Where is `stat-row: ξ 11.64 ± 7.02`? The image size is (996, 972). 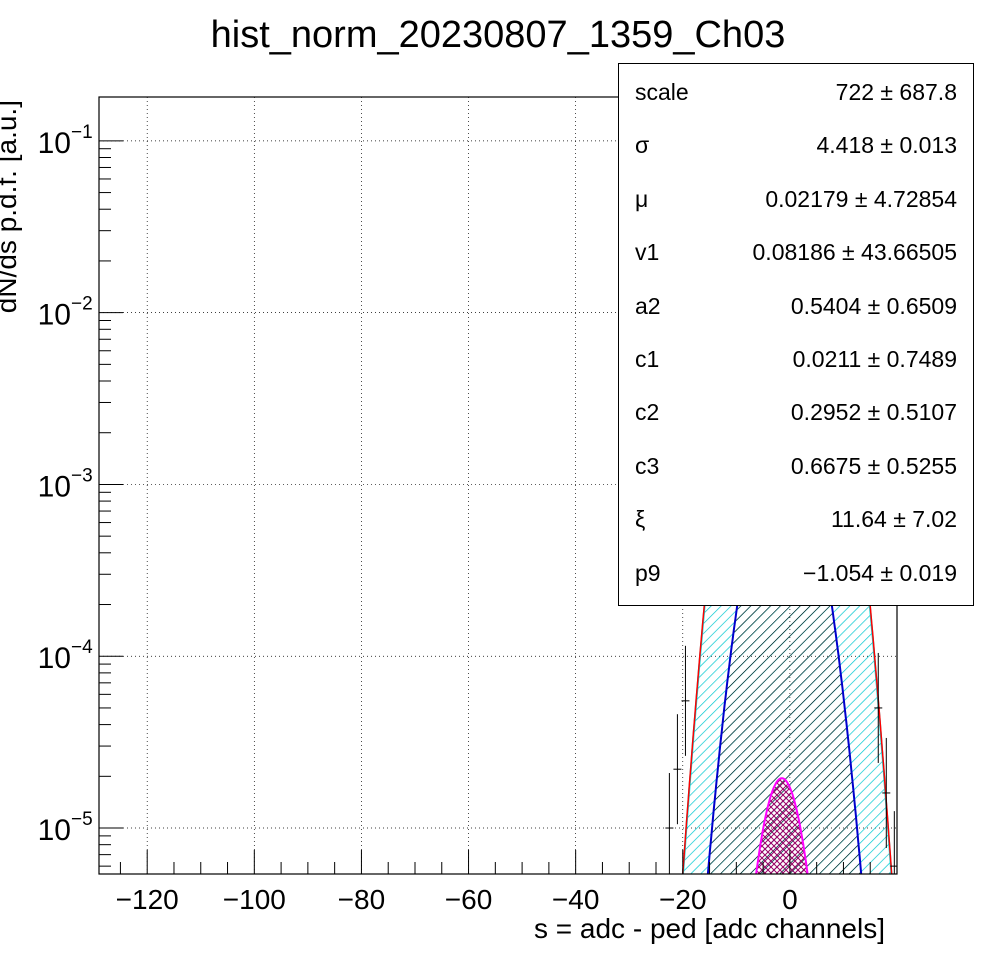 stat-row: ξ 11.64 ± 7.02 is located at coordinates (796, 521).